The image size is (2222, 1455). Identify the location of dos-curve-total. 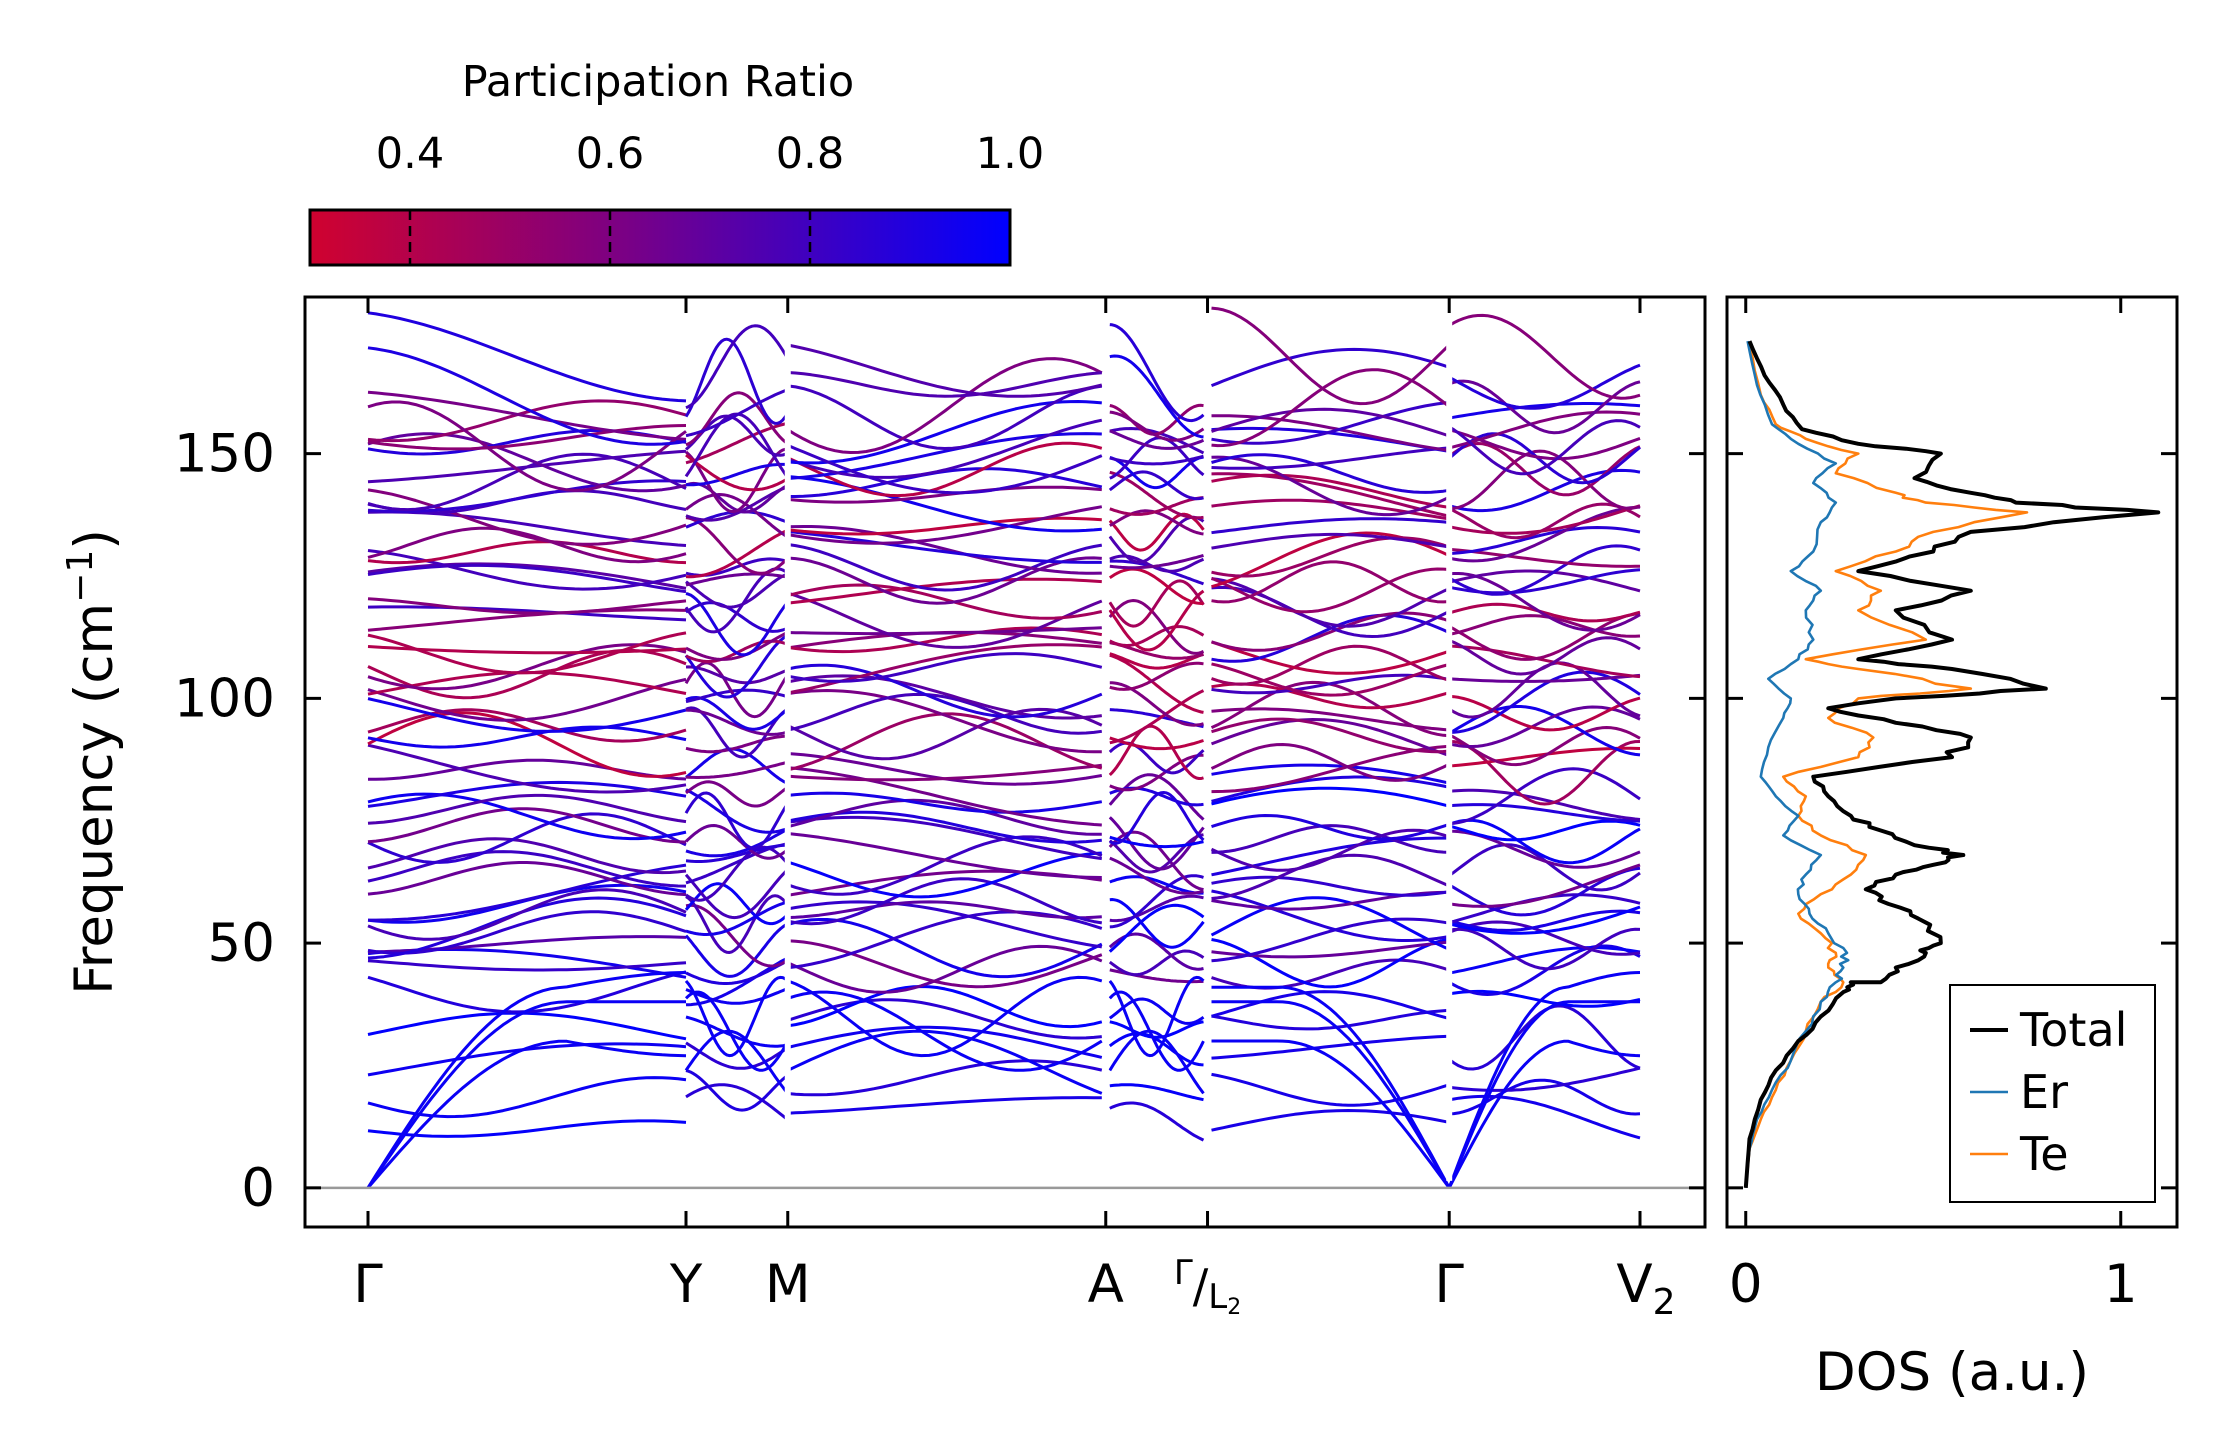
(1952, 764).